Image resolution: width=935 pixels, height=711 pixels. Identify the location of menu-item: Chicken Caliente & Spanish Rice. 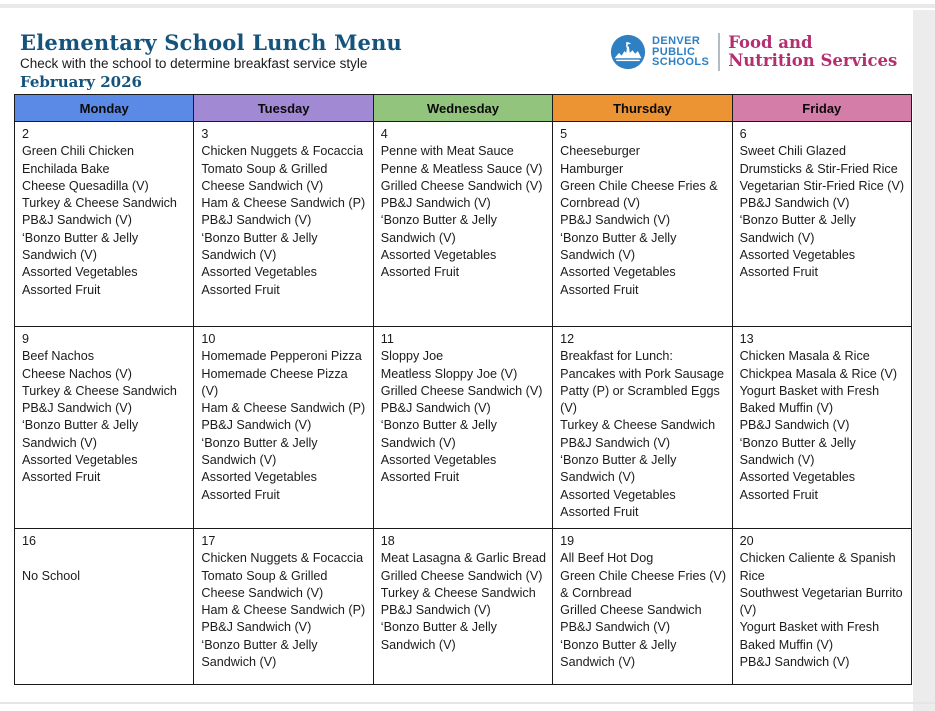
(817, 567).